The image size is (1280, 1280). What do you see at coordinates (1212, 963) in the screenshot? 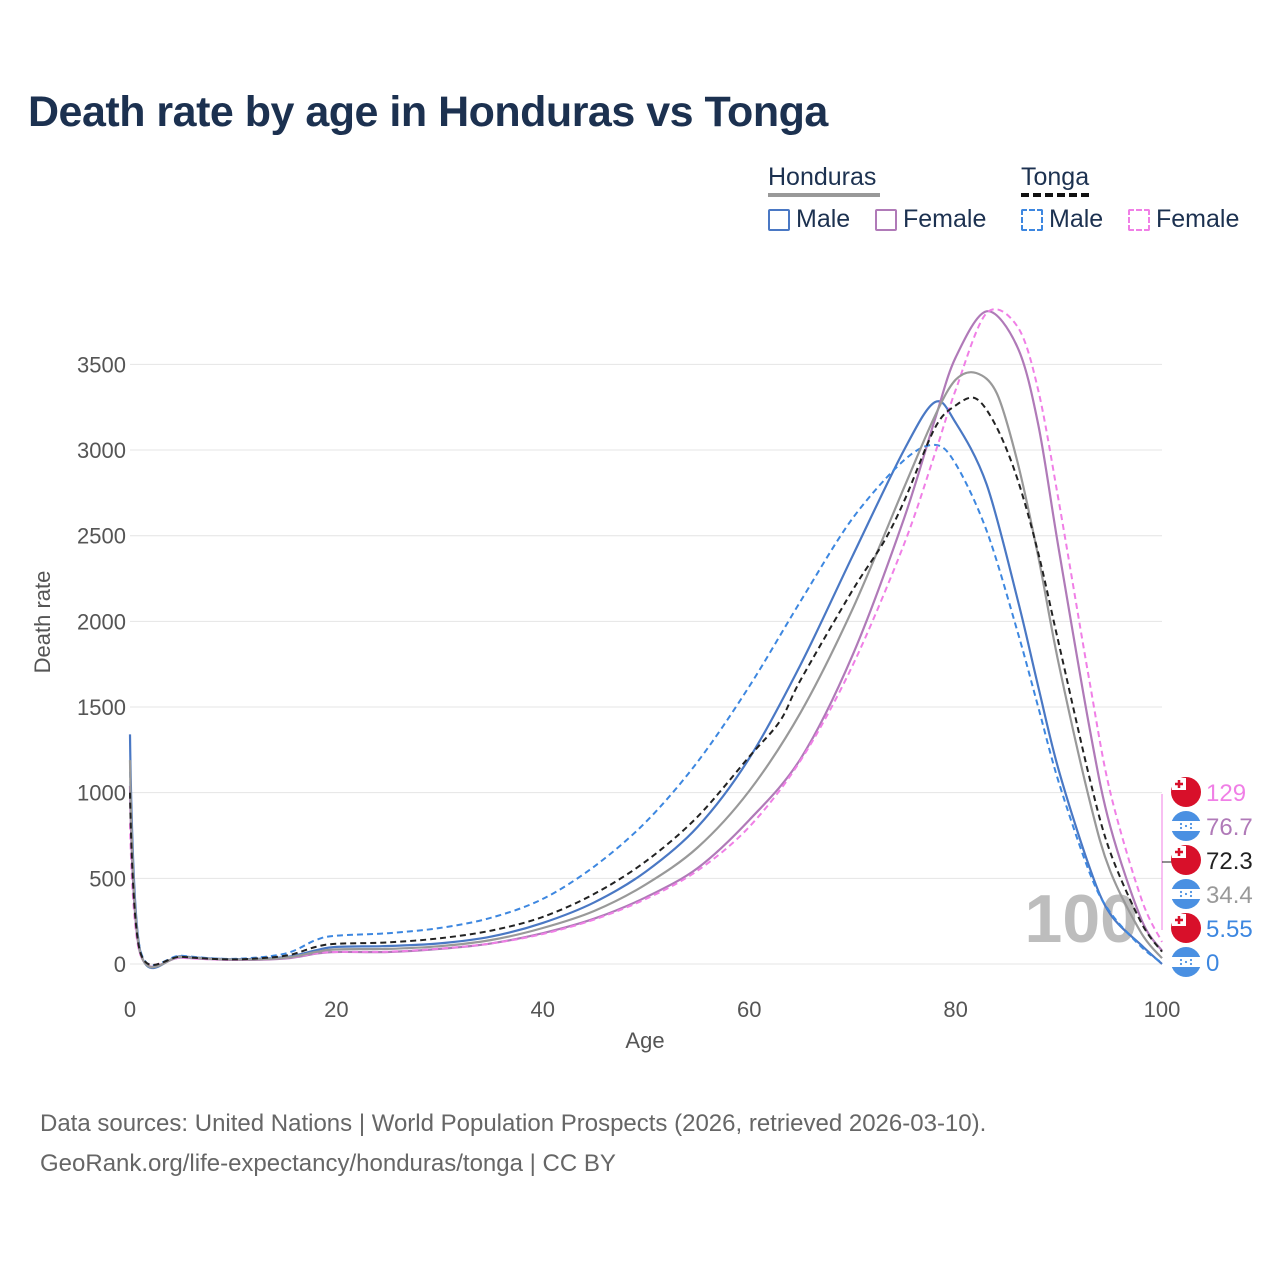
I see `end-label-value: 0` at bounding box center [1212, 963].